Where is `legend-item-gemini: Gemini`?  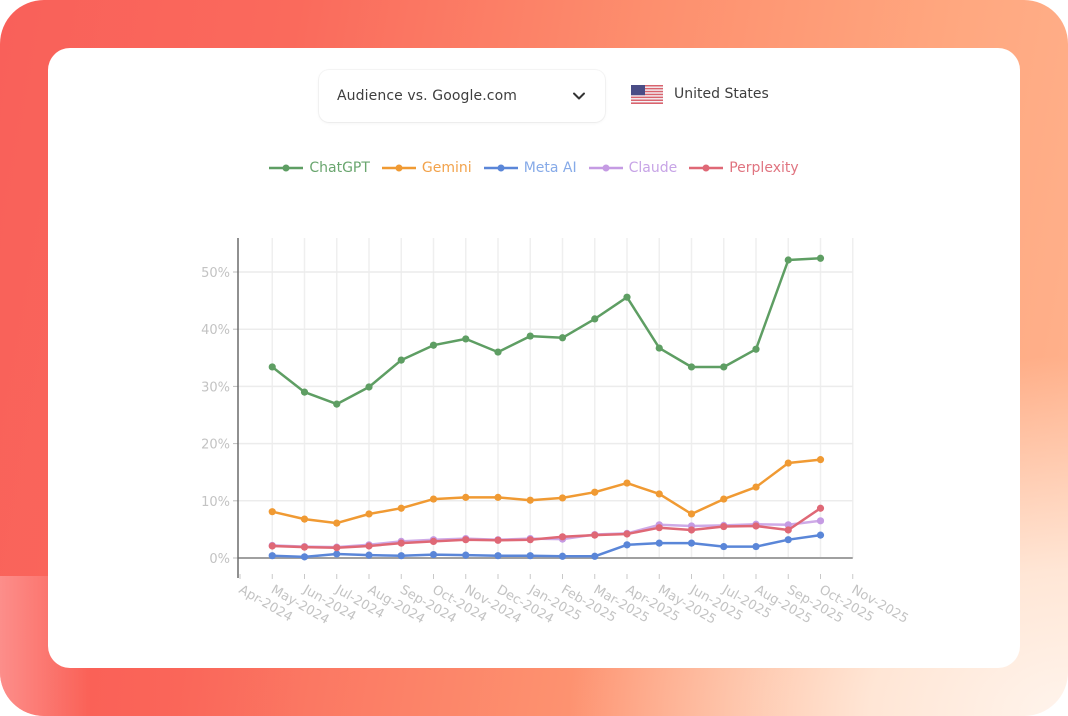
legend-item-gemini: Gemini is located at coordinates (426, 168).